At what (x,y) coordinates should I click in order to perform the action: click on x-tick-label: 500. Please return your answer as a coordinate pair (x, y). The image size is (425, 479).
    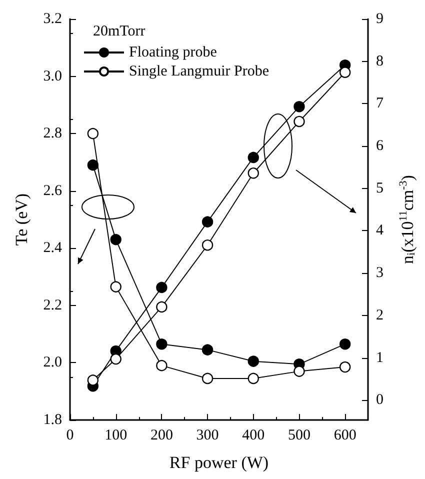
    Looking at the image, I should click on (299, 436).